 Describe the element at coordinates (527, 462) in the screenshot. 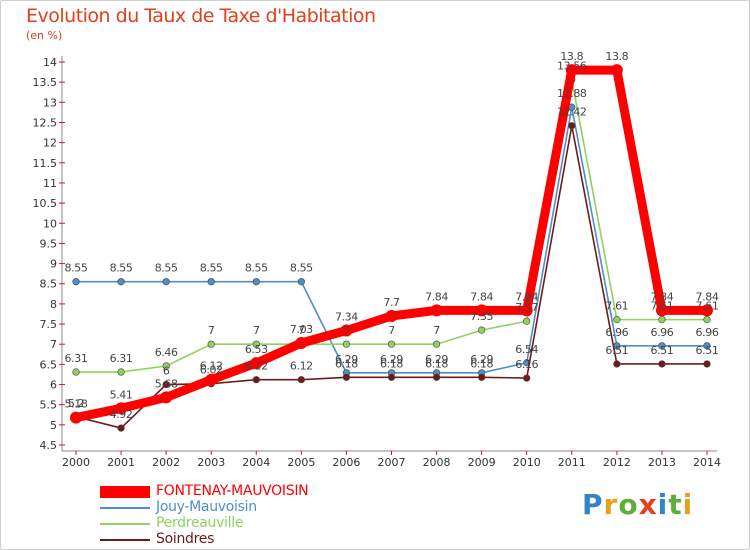

I see `x-tick-label: 2010` at that location.